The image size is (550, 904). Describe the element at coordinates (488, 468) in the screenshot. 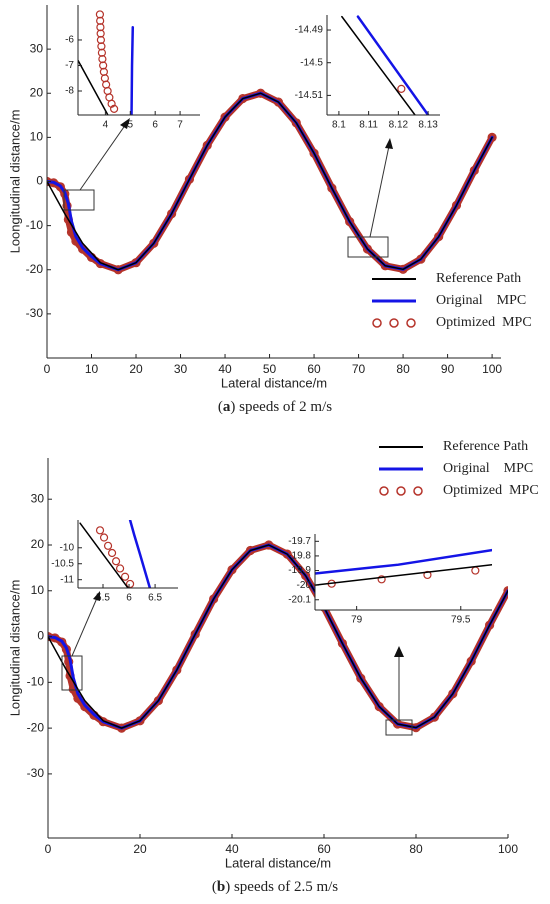

I see `legend-label: Original MPC` at that location.